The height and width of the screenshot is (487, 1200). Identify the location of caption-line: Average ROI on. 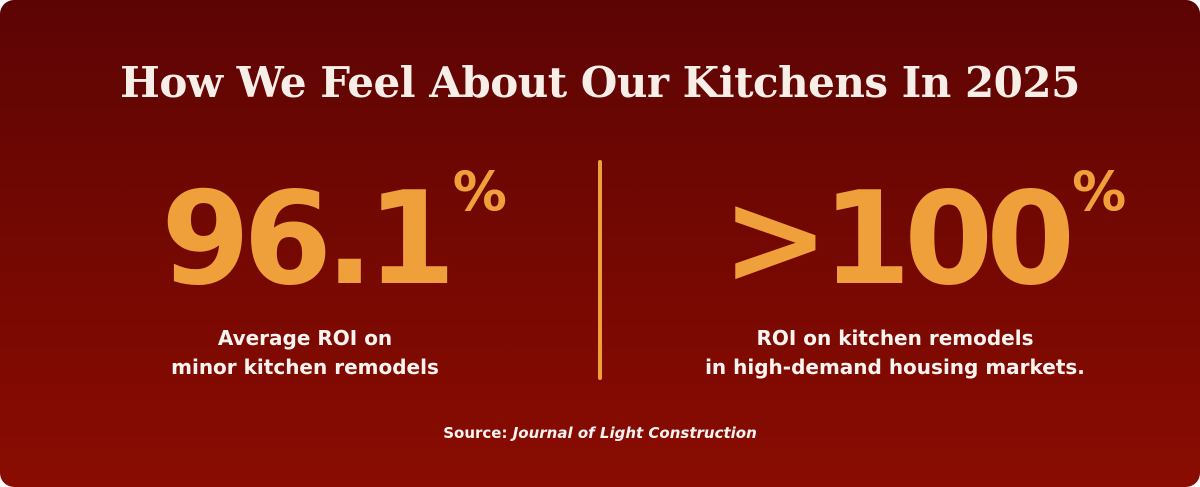
(305, 338).